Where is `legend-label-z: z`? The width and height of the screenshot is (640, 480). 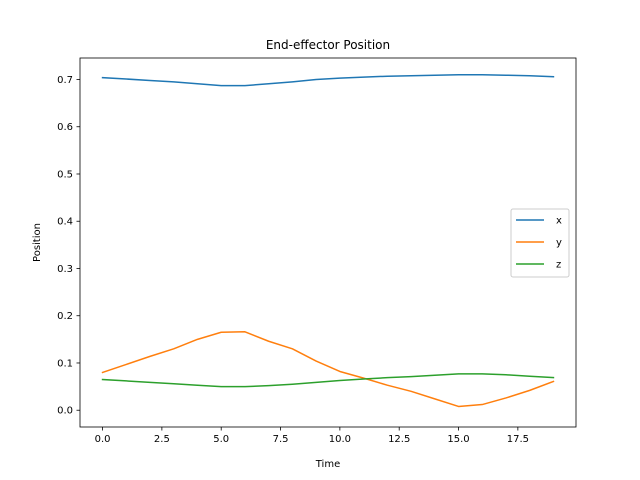 legend-label-z: z is located at coordinates (558, 265).